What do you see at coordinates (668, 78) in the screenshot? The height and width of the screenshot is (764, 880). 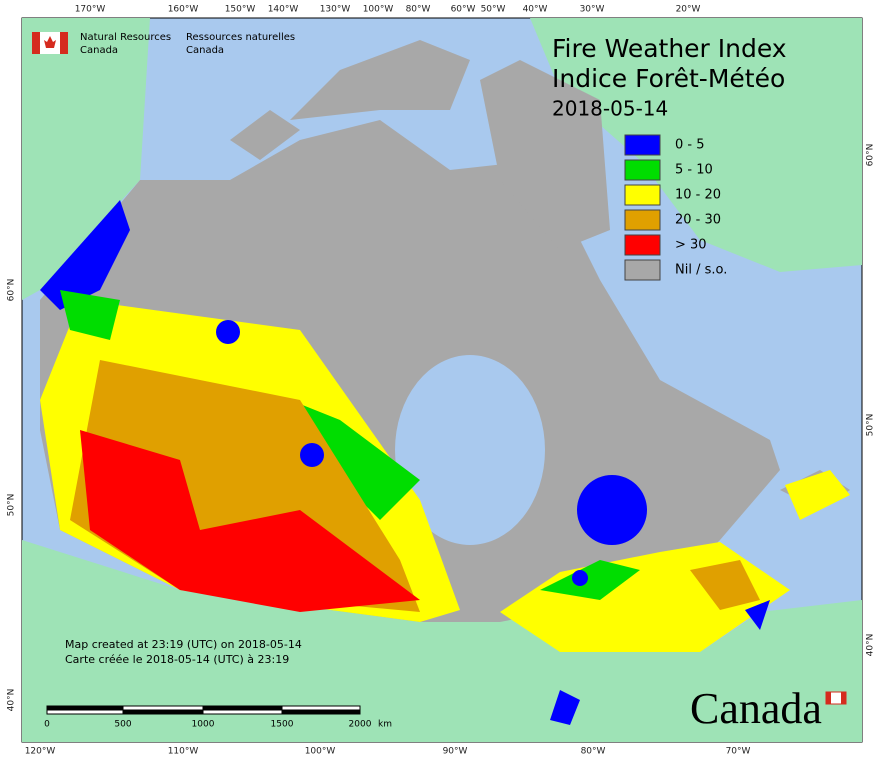 I see `title: Indice Forêt-Météo` at bounding box center [668, 78].